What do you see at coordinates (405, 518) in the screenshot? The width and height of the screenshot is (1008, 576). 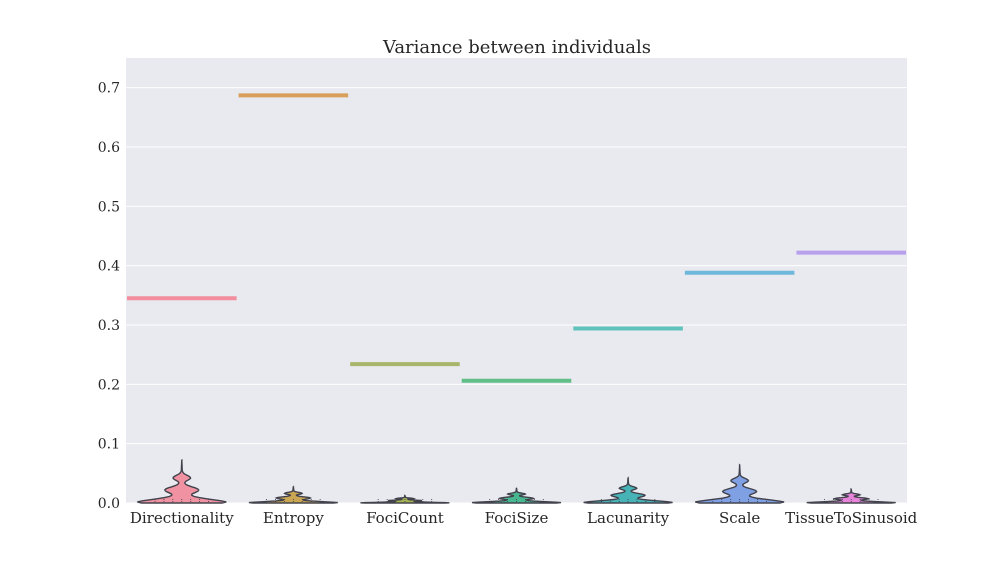 I see `x-category-label: FociCount` at bounding box center [405, 518].